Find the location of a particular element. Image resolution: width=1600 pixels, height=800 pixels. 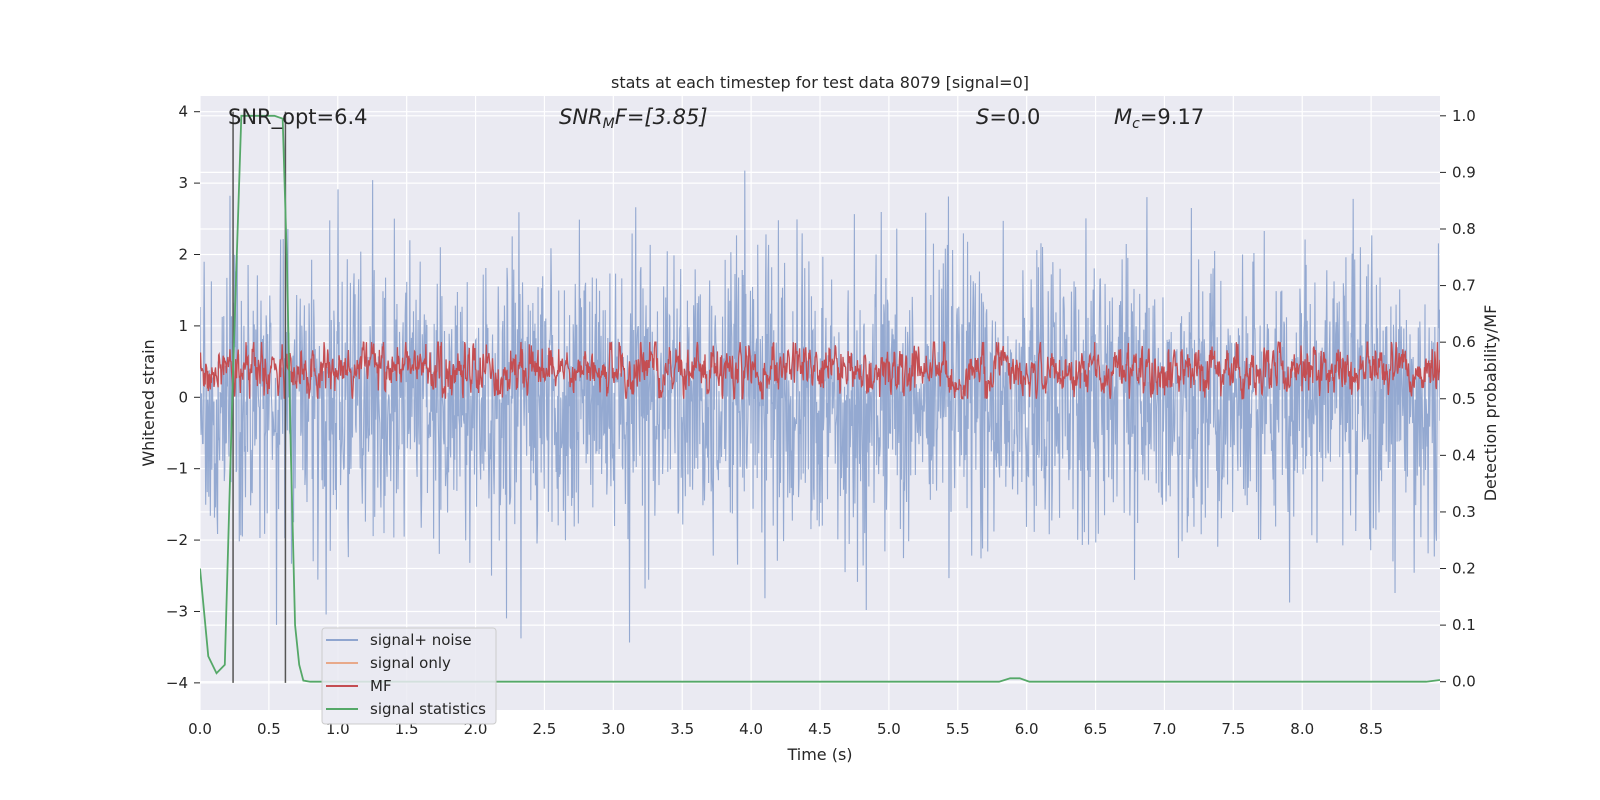

y-tick-label-right: 0.1 is located at coordinates (1464, 625).